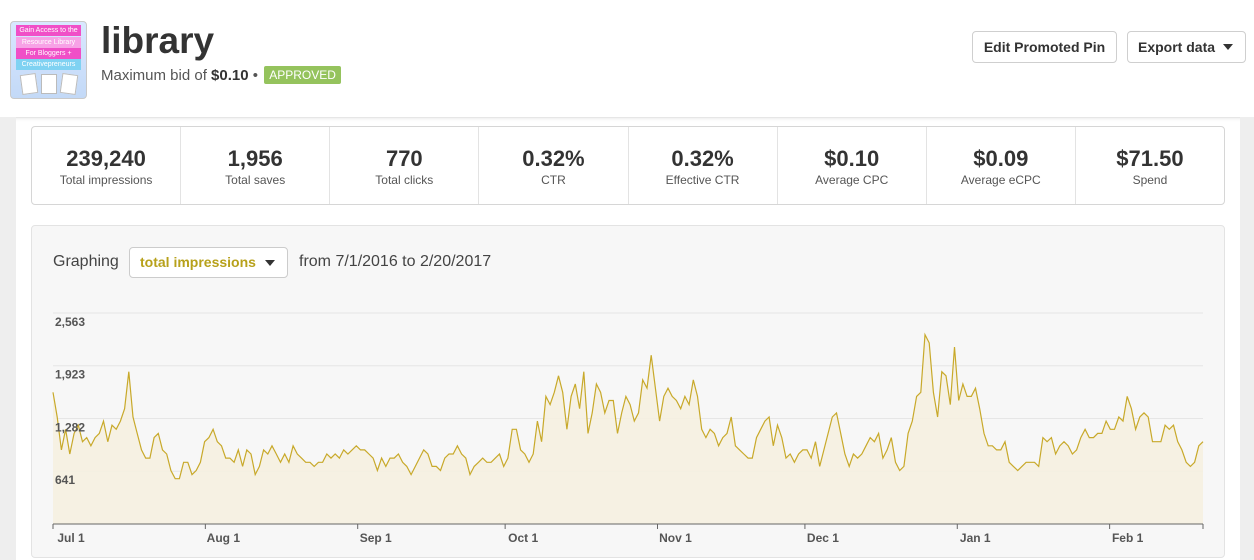 This screenshot has width=1254, height=560. What do you see at coordinates (1001, 158) in the screenshot?
I see `stat-value: $0.09` at bounding box center [1001, 158].